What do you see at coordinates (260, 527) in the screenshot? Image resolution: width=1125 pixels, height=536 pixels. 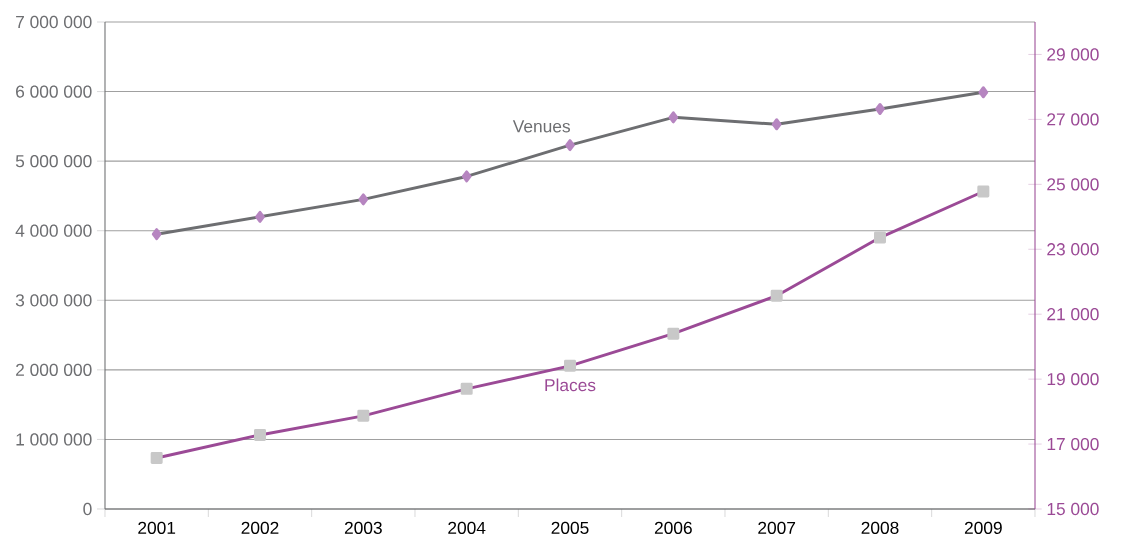 I see `x-tick-label: 2002` at bounding box center [260, 527].